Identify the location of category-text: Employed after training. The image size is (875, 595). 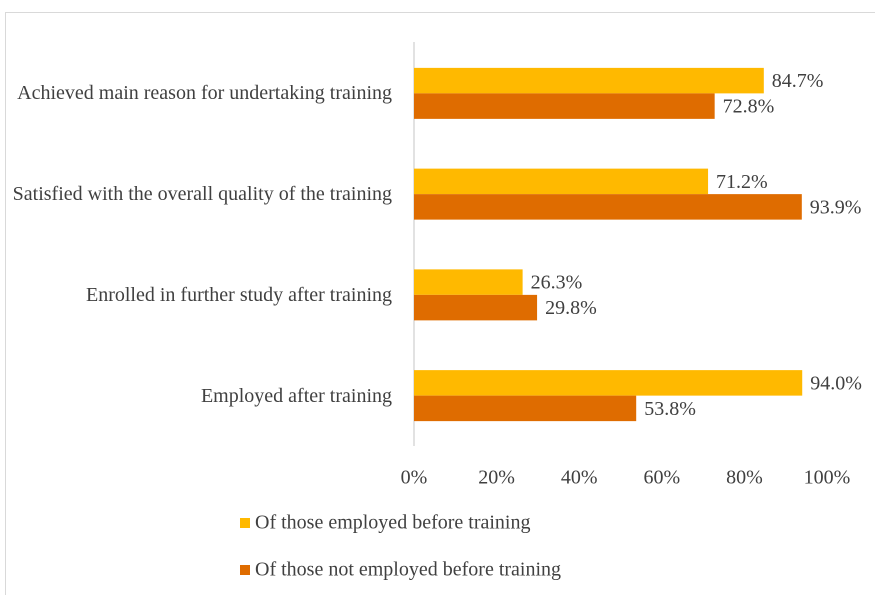
(296, 395).